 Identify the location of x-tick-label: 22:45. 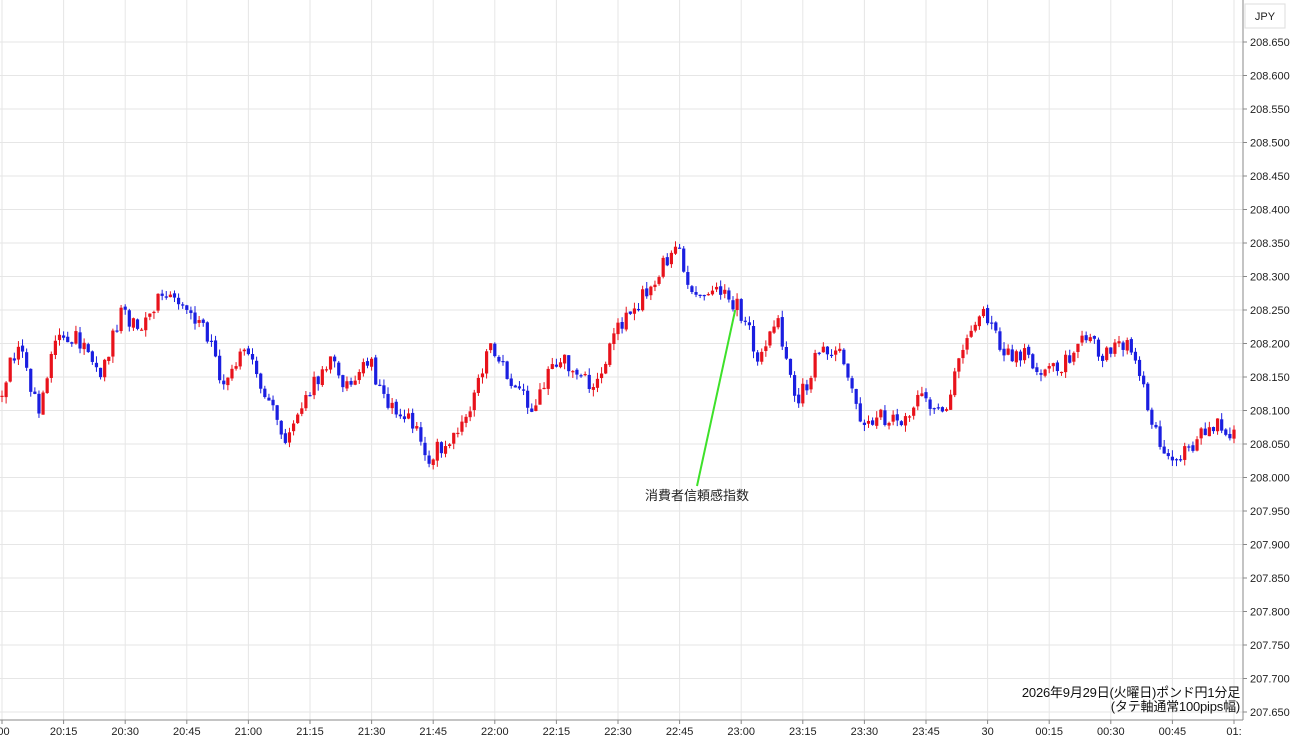
(680, 732).